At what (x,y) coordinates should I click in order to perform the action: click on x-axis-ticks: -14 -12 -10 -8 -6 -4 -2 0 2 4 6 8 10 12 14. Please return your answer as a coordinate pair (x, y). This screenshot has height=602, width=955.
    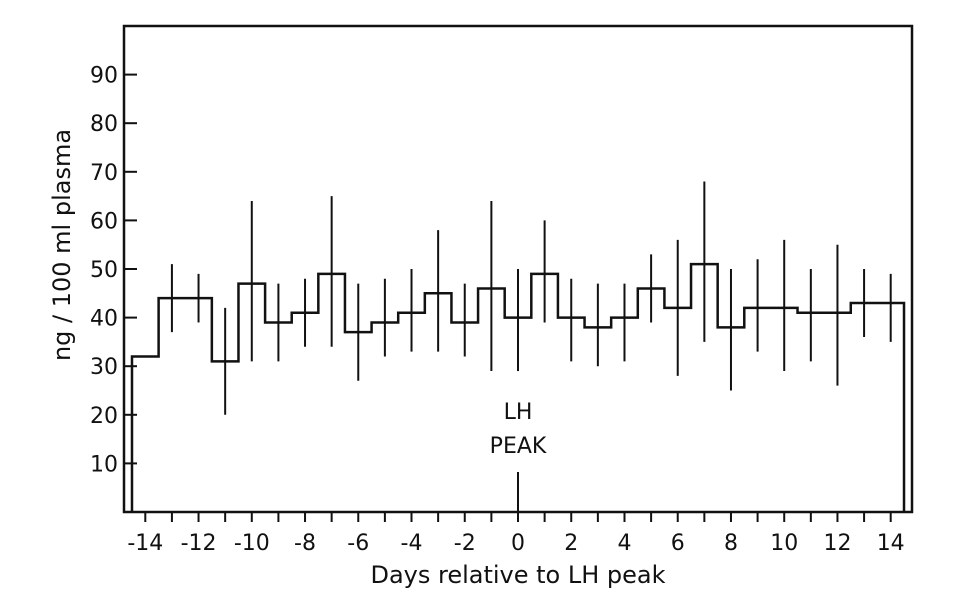
    Looking at the image, I should click on (516, 534).